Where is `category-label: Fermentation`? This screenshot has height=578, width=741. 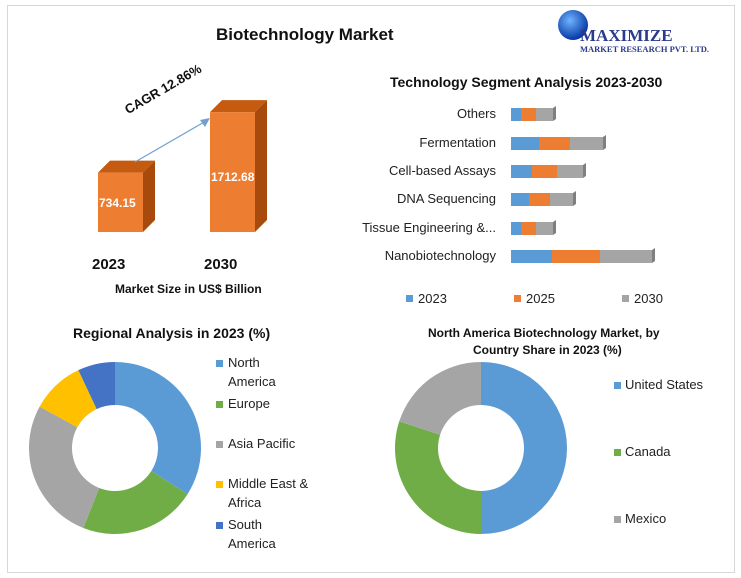
category-label: Fermentation is located at coordinates (457, 142).